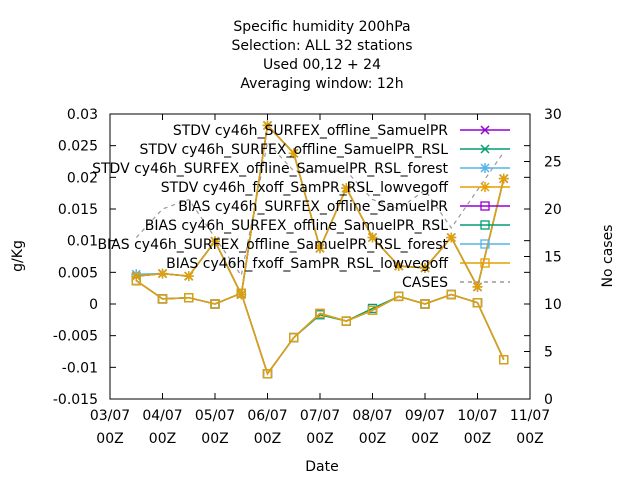 Image resolution: width=640 pixels, height=484 pixels. What do you see at coordinates (321, 46) in the screenshot?
I see `title-line: Selection: ALL 32 stations` at bounding box center [321, 46].